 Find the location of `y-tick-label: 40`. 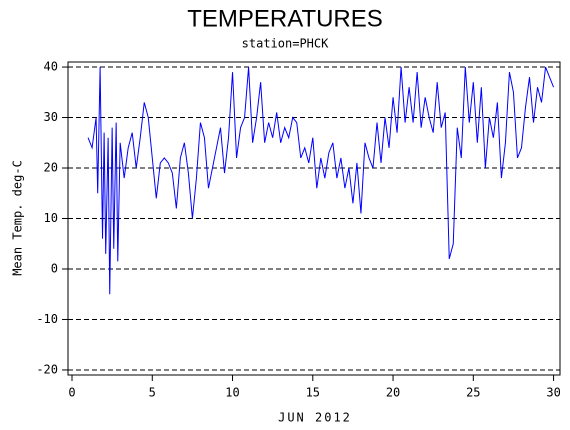

y-tick-label: 40 is located at coordinates (51, 67).